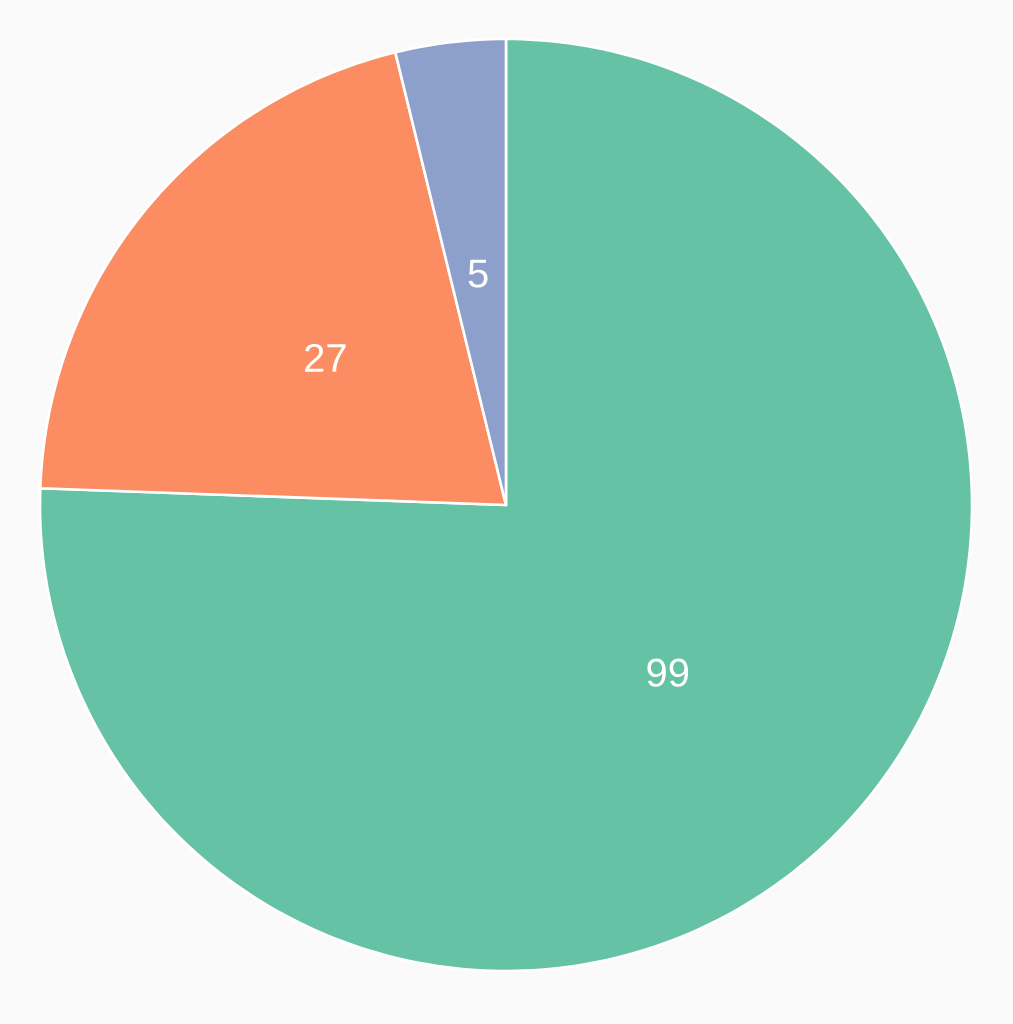  What do you see at coordinates (478, 273) in the screenshot?
I see `data-label: 5` at bounding box center [478, 273].